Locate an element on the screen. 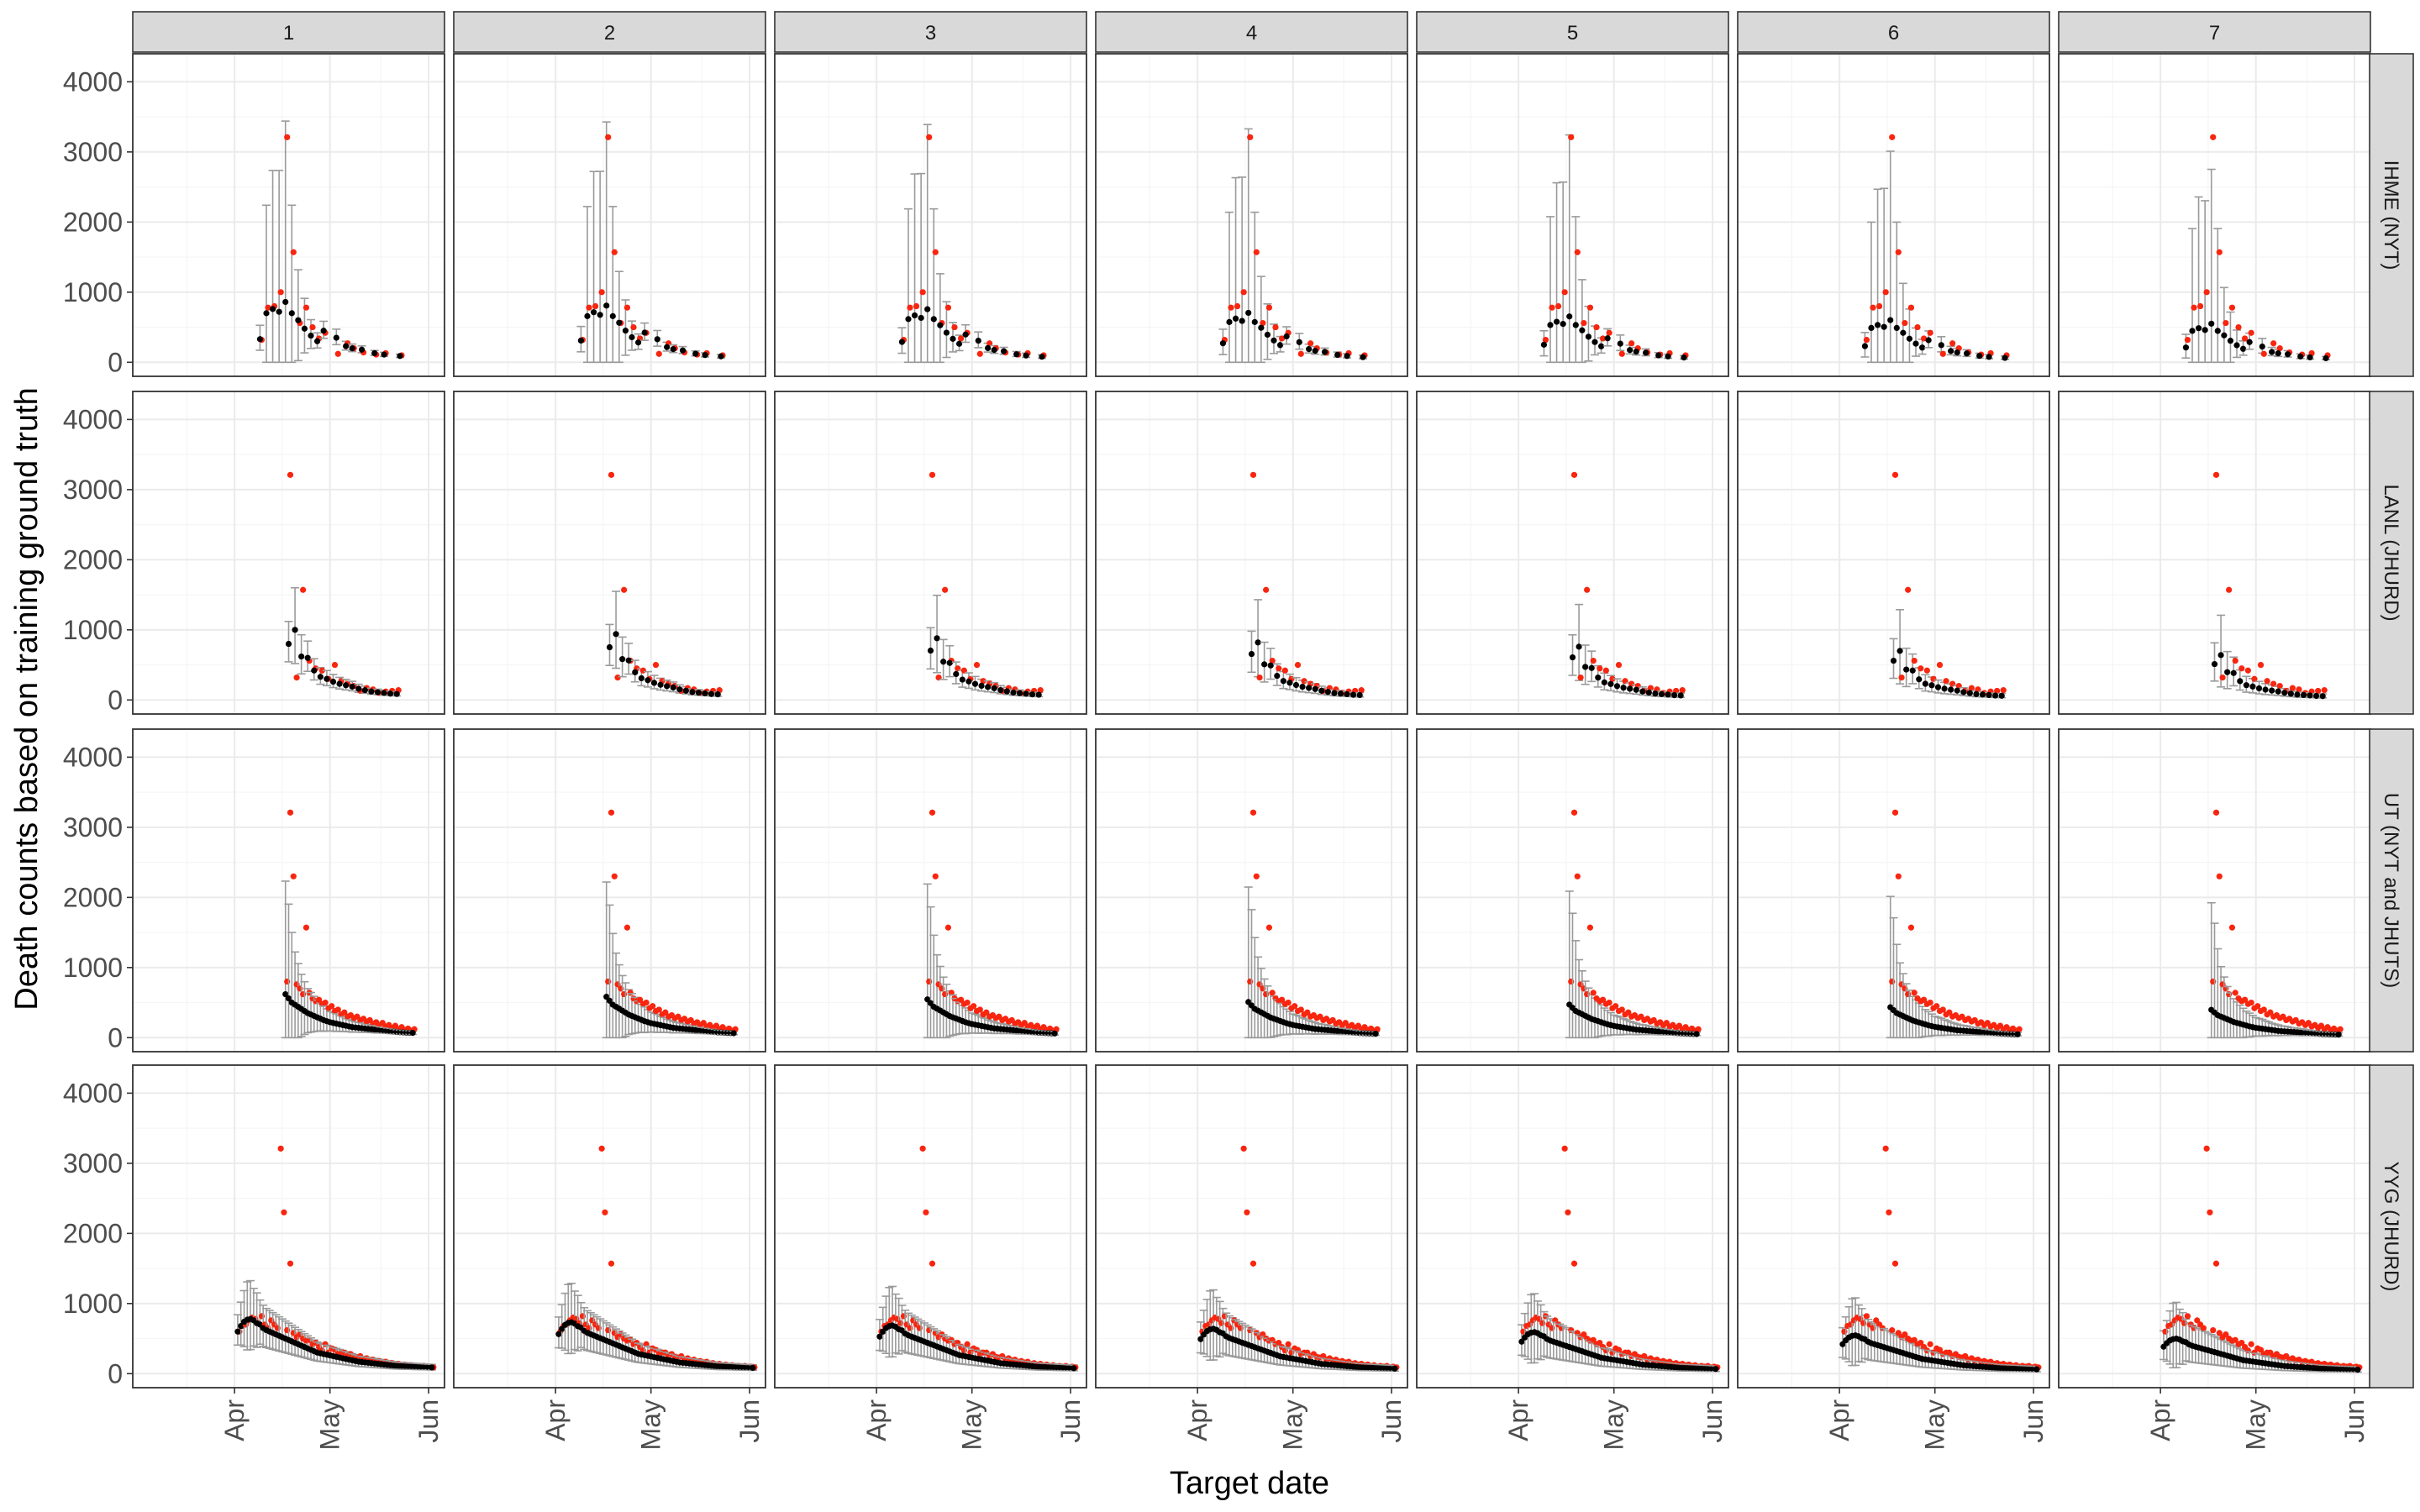  panel-background is located at coordinates (2214, 215).